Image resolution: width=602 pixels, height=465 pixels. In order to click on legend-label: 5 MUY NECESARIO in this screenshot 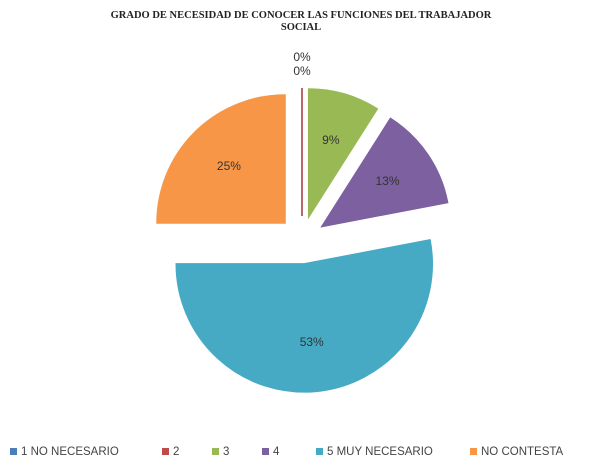, I will do `click(380, 452)`.